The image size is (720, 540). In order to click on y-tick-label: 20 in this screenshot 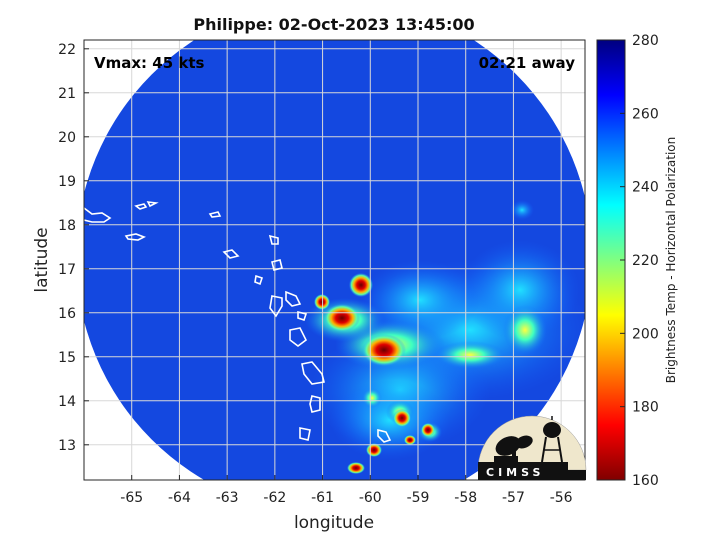, I will do `click(67, 138)`.